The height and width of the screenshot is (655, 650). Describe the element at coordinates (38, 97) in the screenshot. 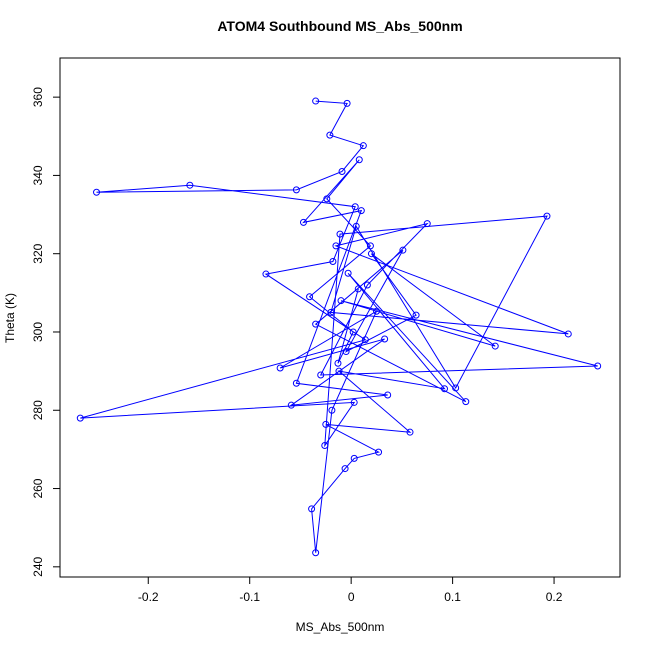

I see `y-tick-label: 360` at that location.